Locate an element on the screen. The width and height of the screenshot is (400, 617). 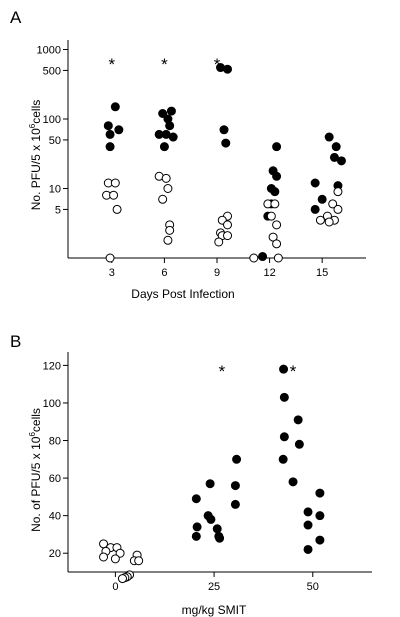
panel-b-y-axis-title-superscript: 6 is located at coordinates (32, 434).